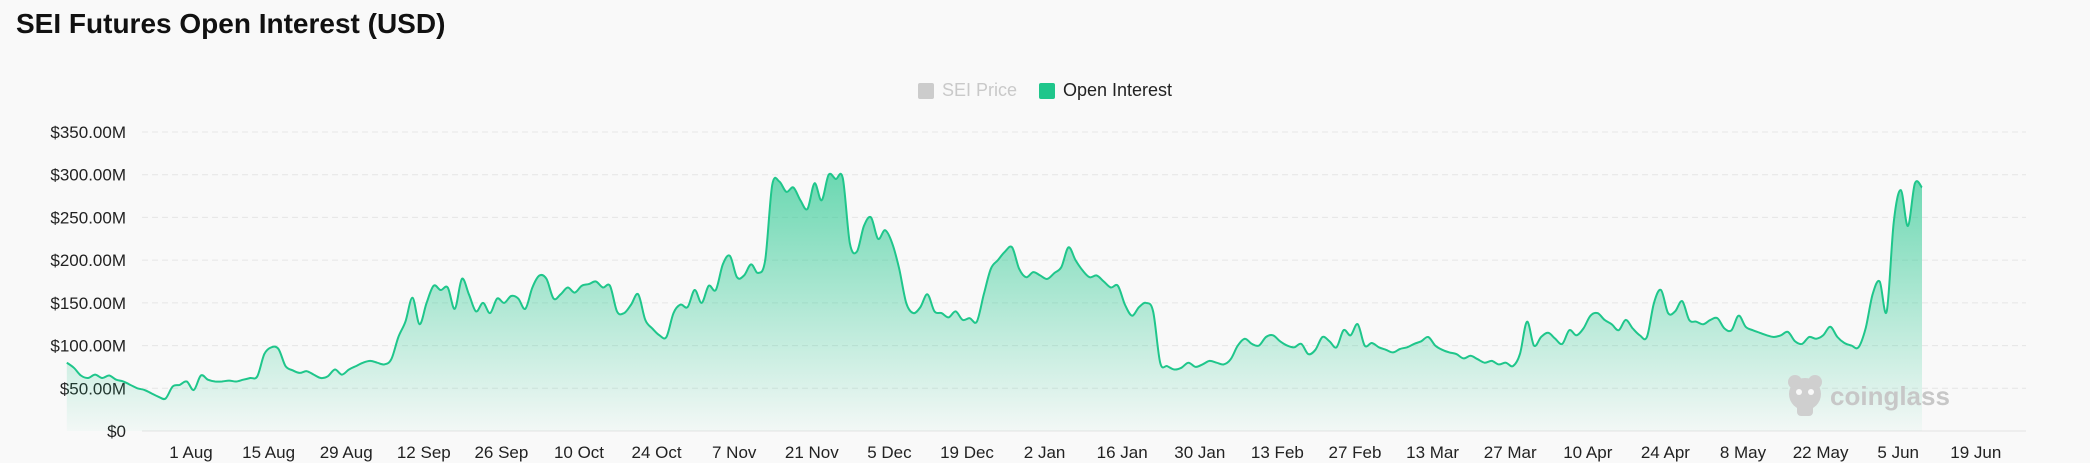  I want to click on legend-item-sei-price: SEI Price, so click(967, 90).